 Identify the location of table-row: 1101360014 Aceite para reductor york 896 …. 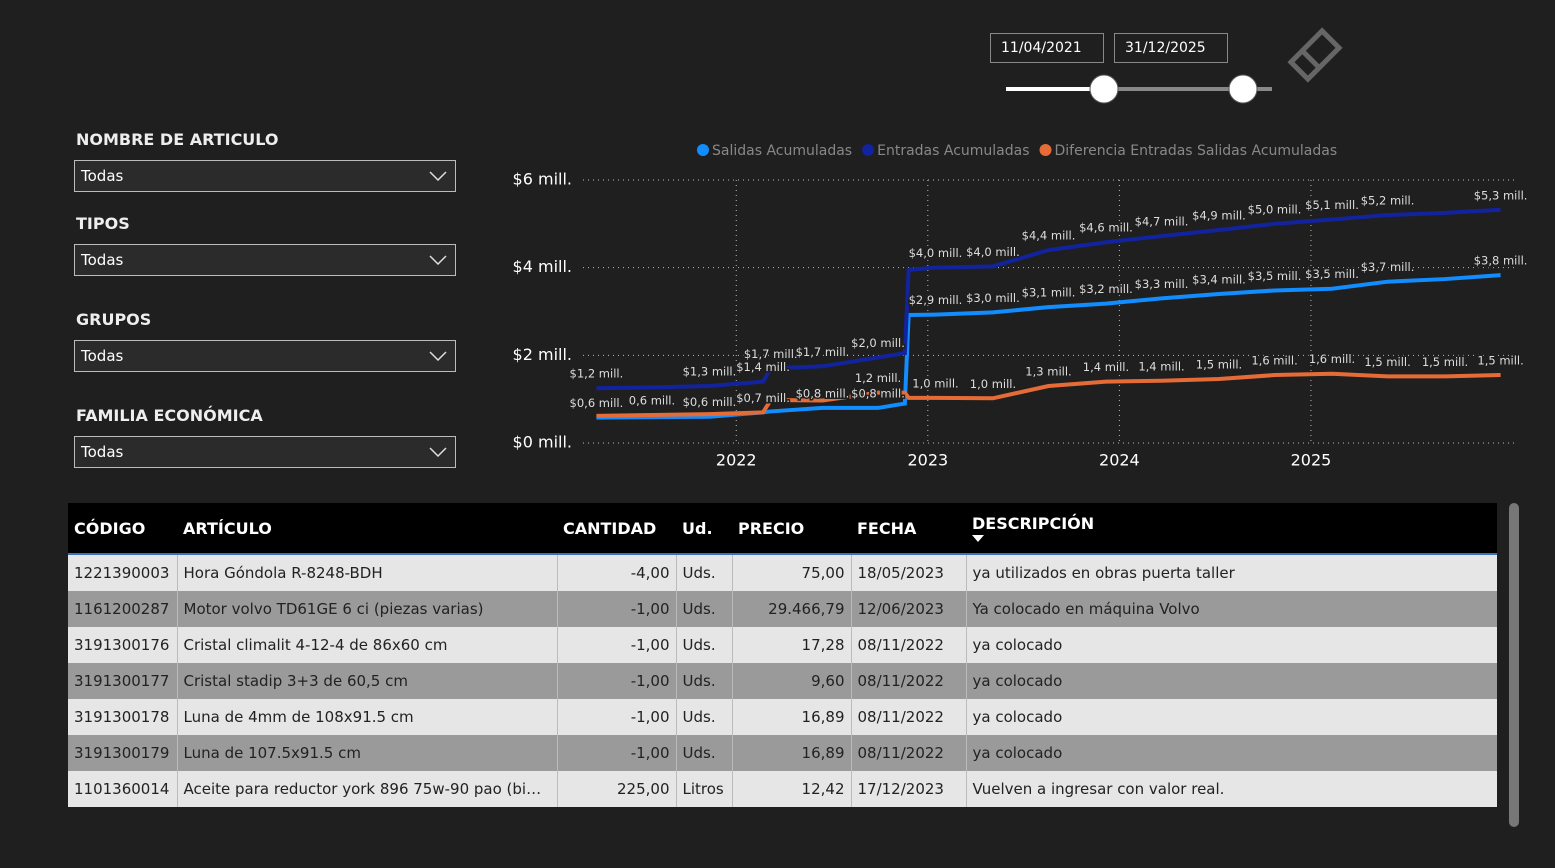
(782, 789).